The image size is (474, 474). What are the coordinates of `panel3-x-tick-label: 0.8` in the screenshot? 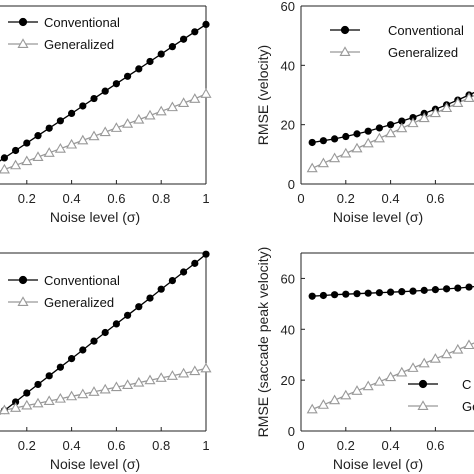 It's located at (161, 445).